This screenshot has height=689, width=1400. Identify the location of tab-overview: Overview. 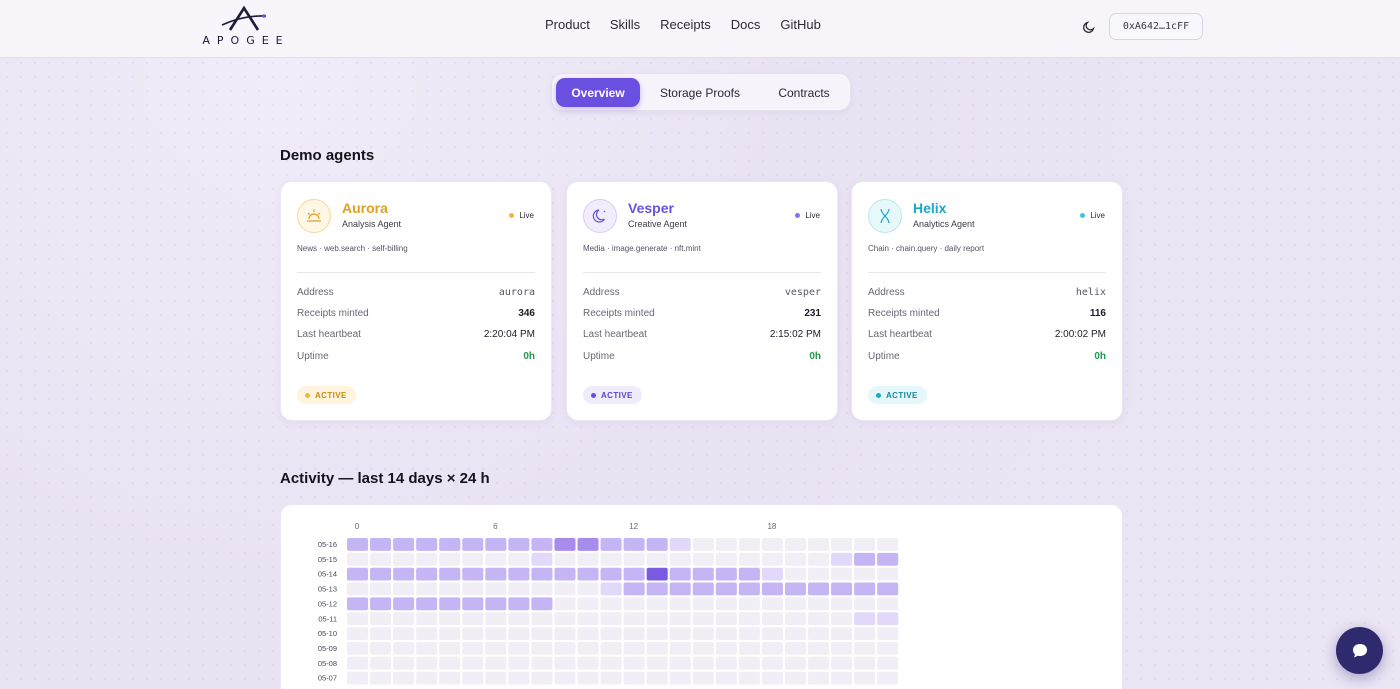
(598, 92).